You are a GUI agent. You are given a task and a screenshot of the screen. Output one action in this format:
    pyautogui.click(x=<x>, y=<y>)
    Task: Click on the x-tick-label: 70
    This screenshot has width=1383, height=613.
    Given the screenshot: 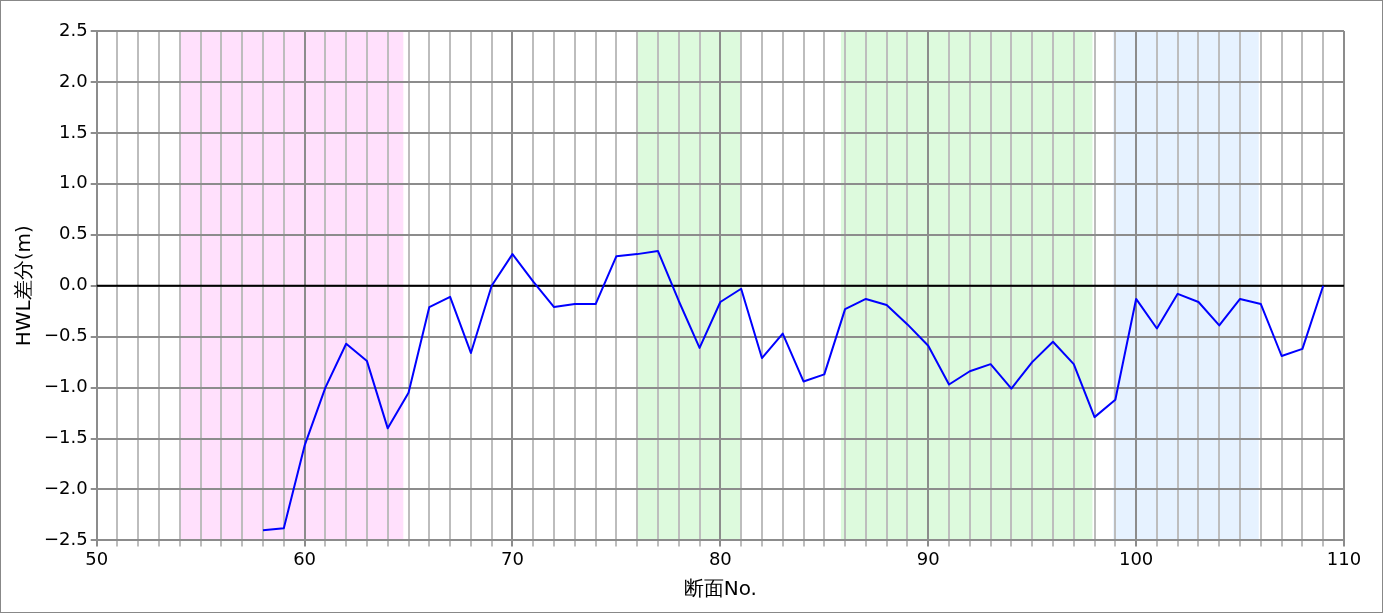 What is the action you would take?
    pyautogui.click(x=512, y=558)
    